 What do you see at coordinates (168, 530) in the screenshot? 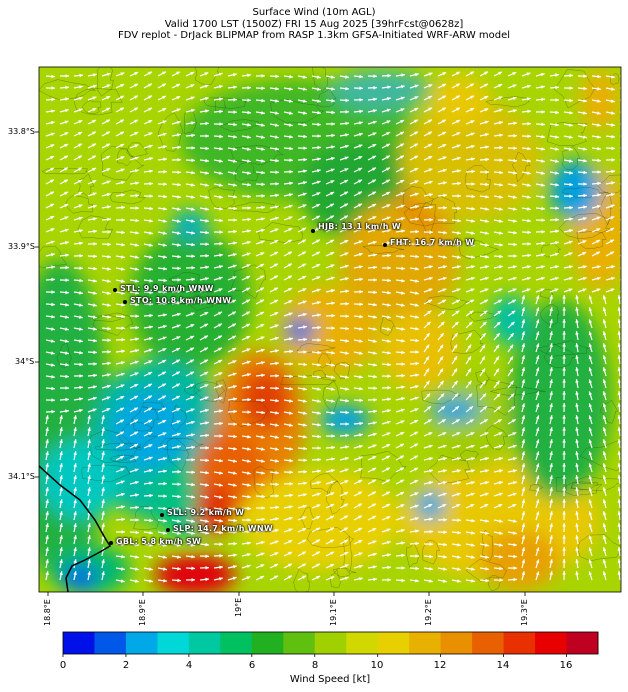
I see `station-dot-slp` at bounding box center [168, 530].